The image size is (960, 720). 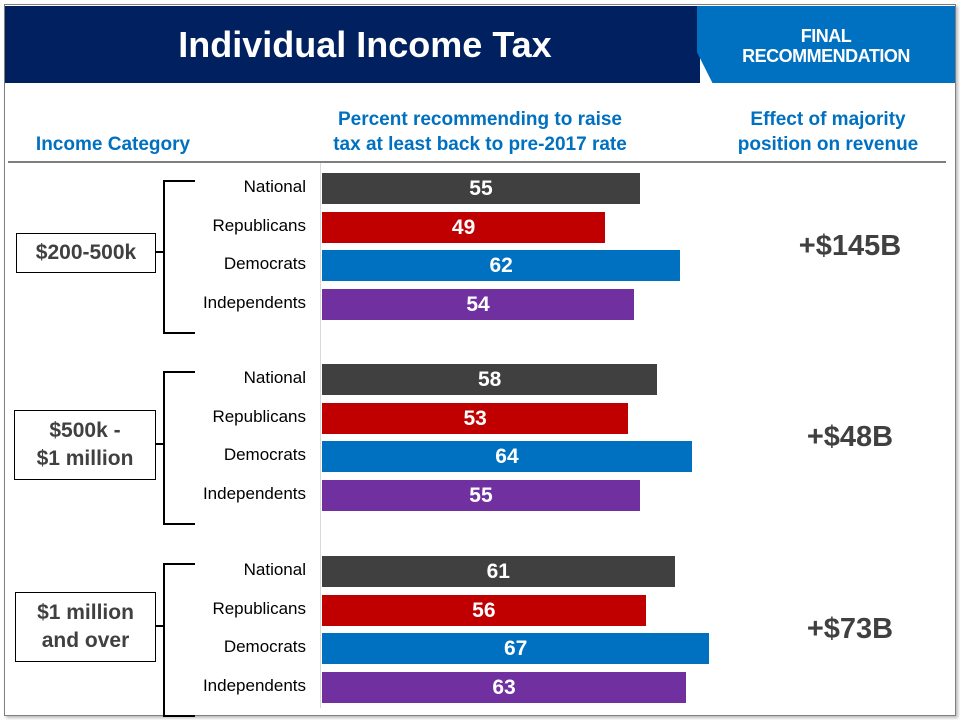 What do you see at coordinates (113, 144) in the screenshot?
I see `income-category-heading: Income Category` at bounding box center [113, 144].